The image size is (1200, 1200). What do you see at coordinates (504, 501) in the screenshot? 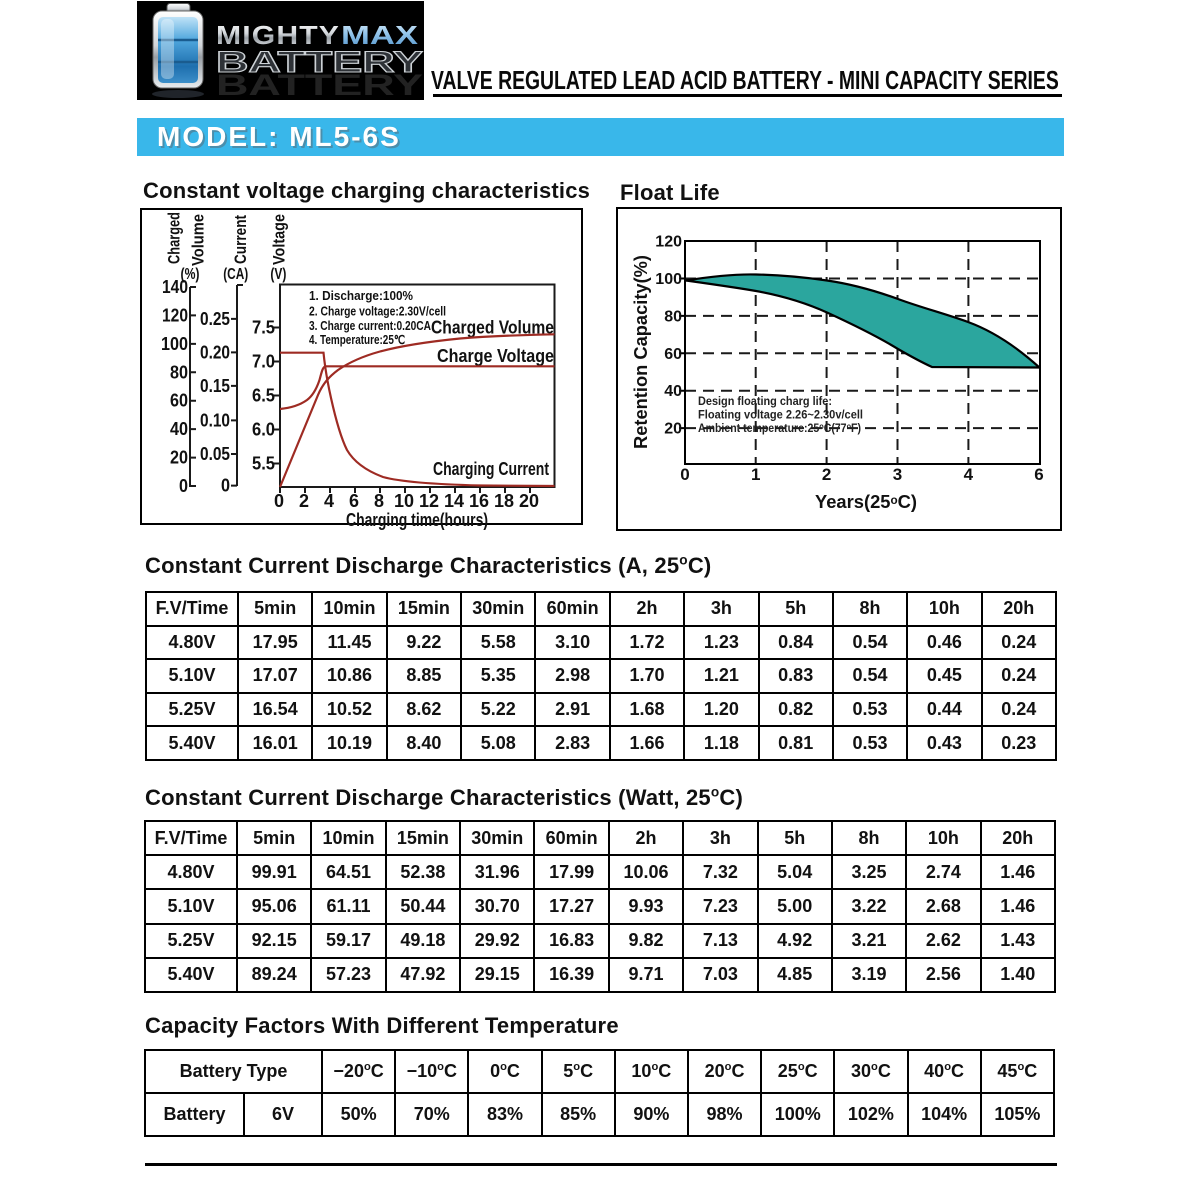
I see `svg-text: 18` at bounding box center [504, 501].